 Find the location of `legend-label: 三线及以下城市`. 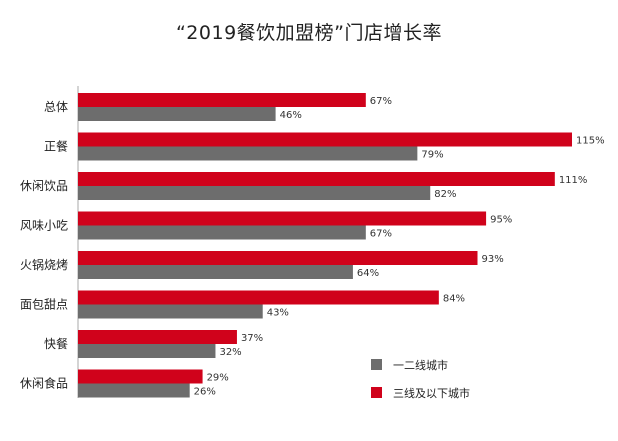

legend-label: 三线及以下城市 is located at coordinates (431, 393).